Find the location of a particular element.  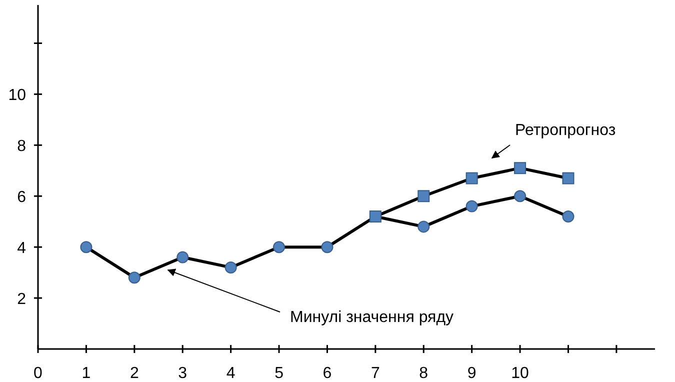

y-tick-label: 8 is located at coordinates (21, 147).